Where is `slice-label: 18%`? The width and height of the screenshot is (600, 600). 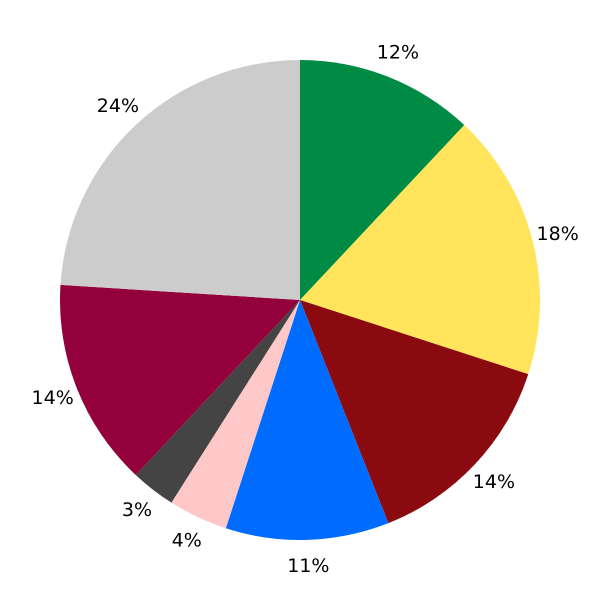
slice-label: 18% is located at coordinates (558, 234).